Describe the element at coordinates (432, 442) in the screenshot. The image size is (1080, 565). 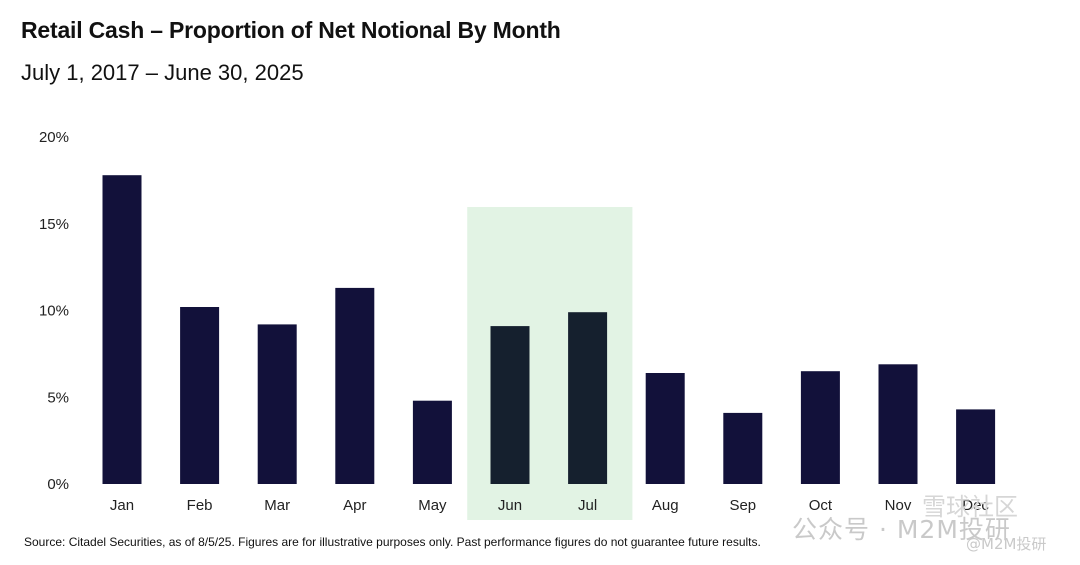
I see `bar-may` at that location.